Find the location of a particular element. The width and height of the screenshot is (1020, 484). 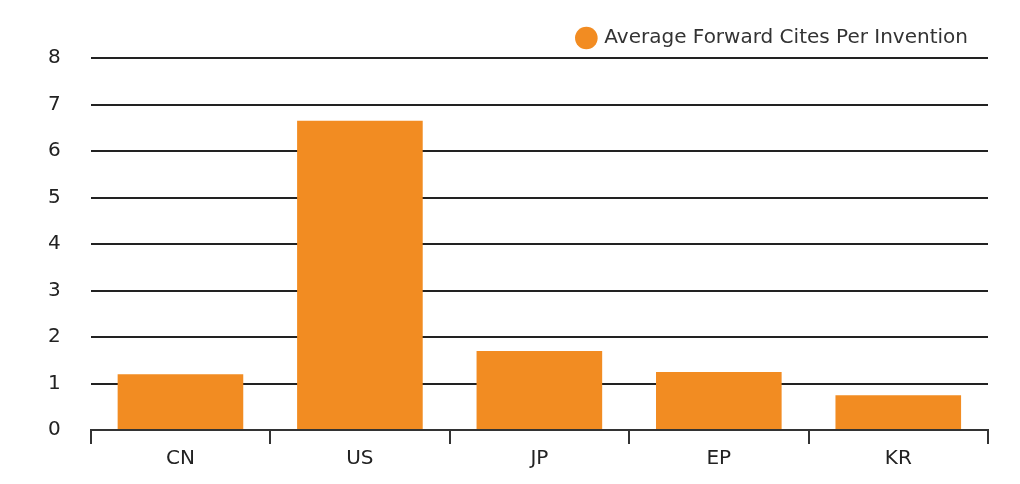

x-tick-label: KR is located at coordinates (898, 457).